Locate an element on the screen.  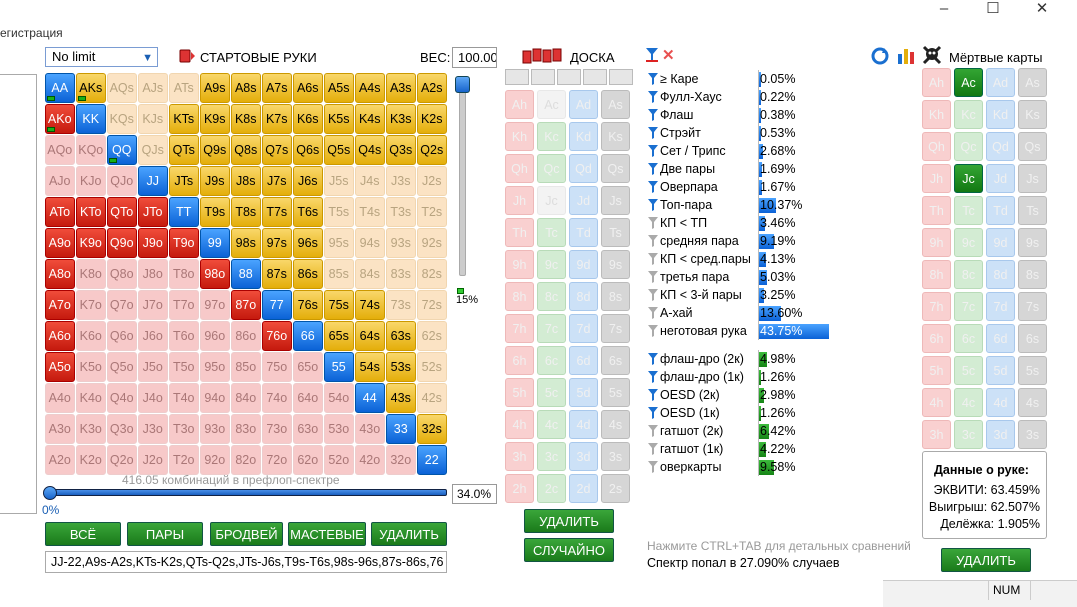
board-card: 4d is located at coordinates (583, 424).